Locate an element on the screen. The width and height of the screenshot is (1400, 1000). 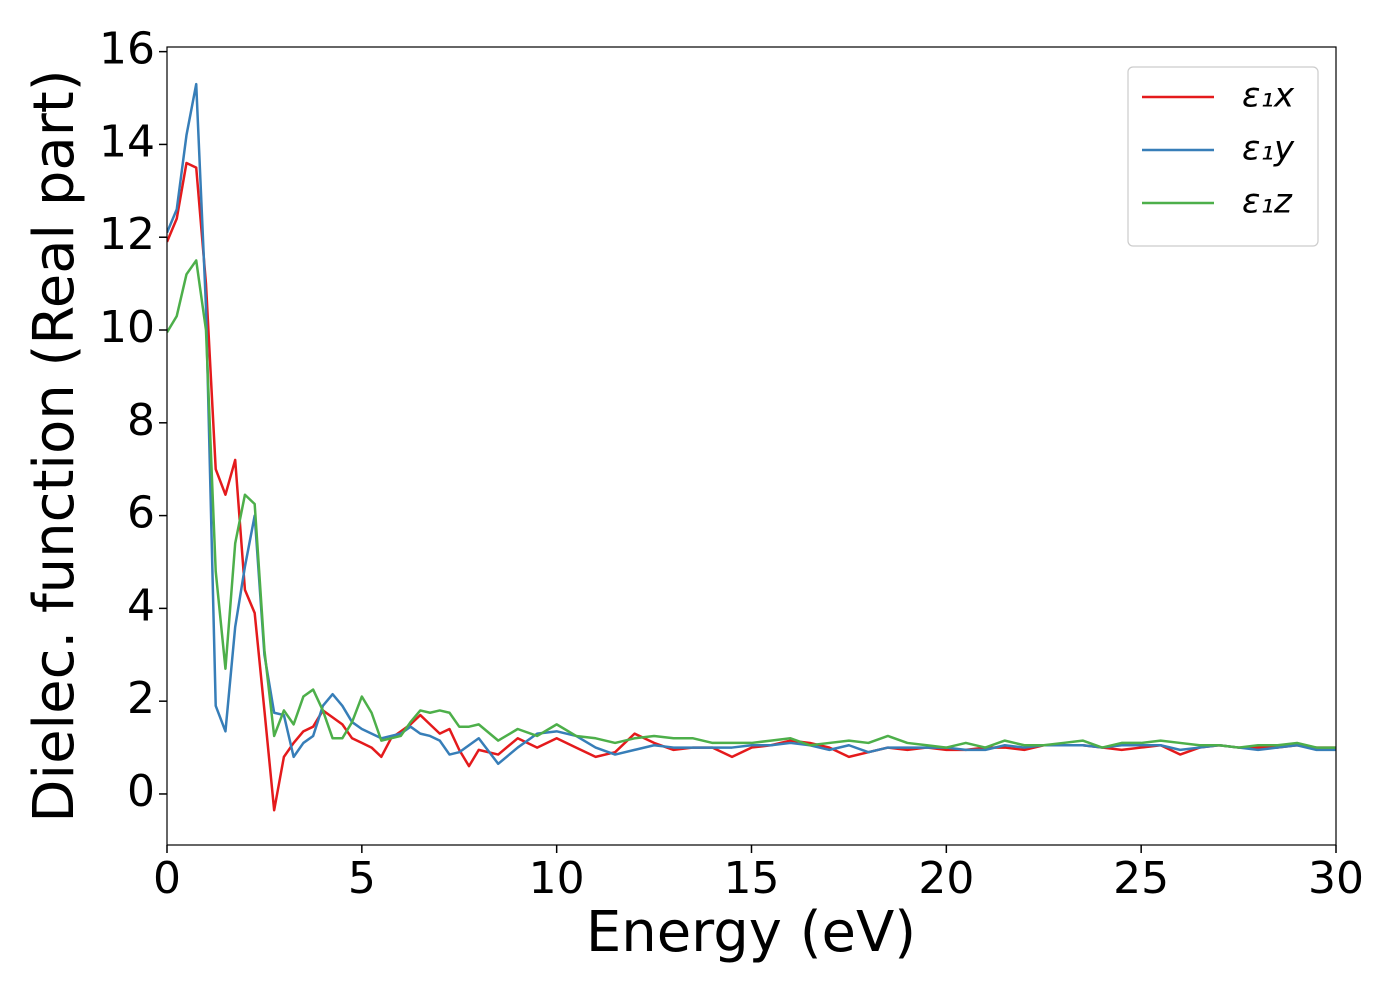
x-tick-label: 15 is located at coordinates (752, 878).